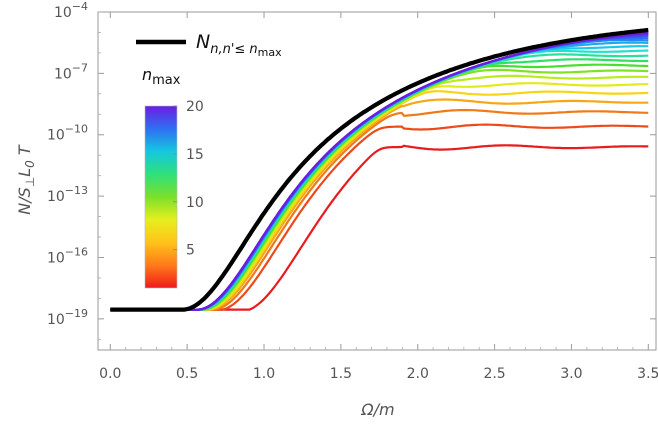 This screenshot has height=426, width=658. What do you see at coordinates (71, 10) in the screenshot?
I see `y-tick-label: 10⁻⁴` at bounding box center [71, 10].